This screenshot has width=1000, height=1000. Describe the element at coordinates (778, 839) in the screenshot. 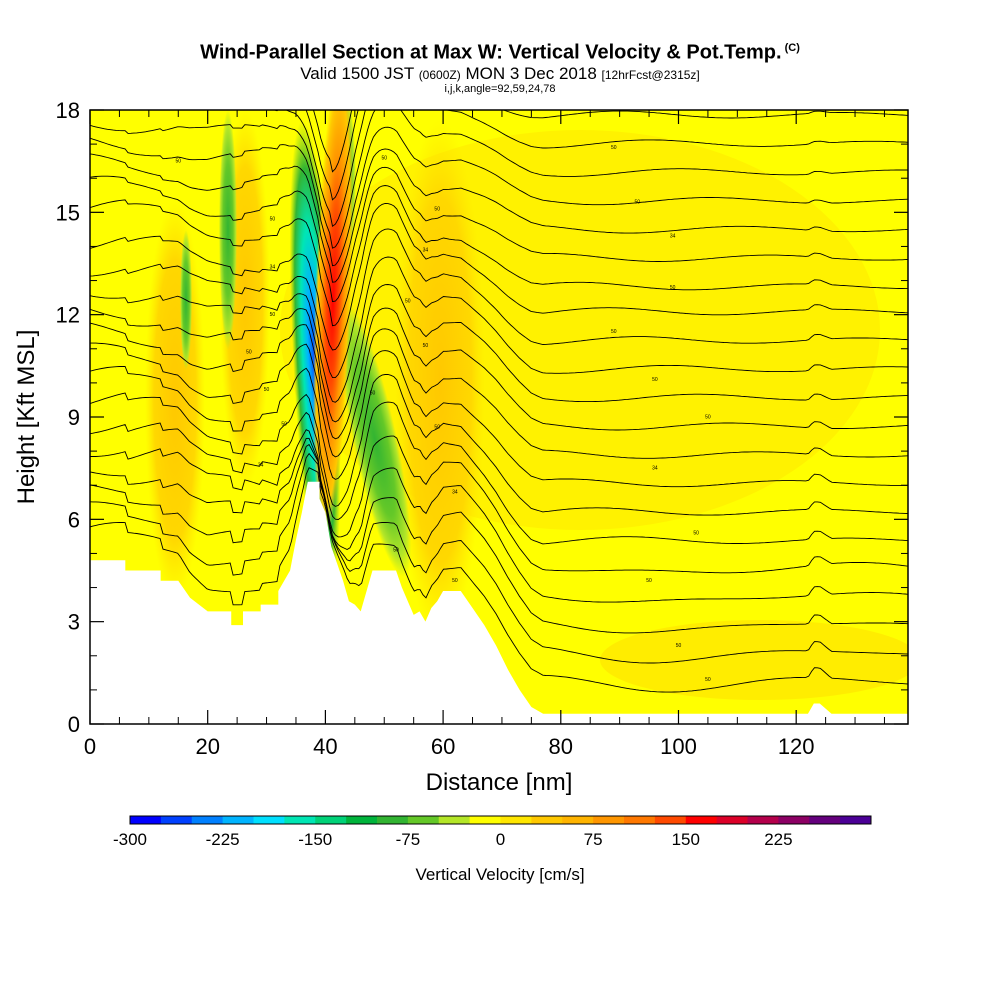

I see `colorbar-label: 225` at that location.